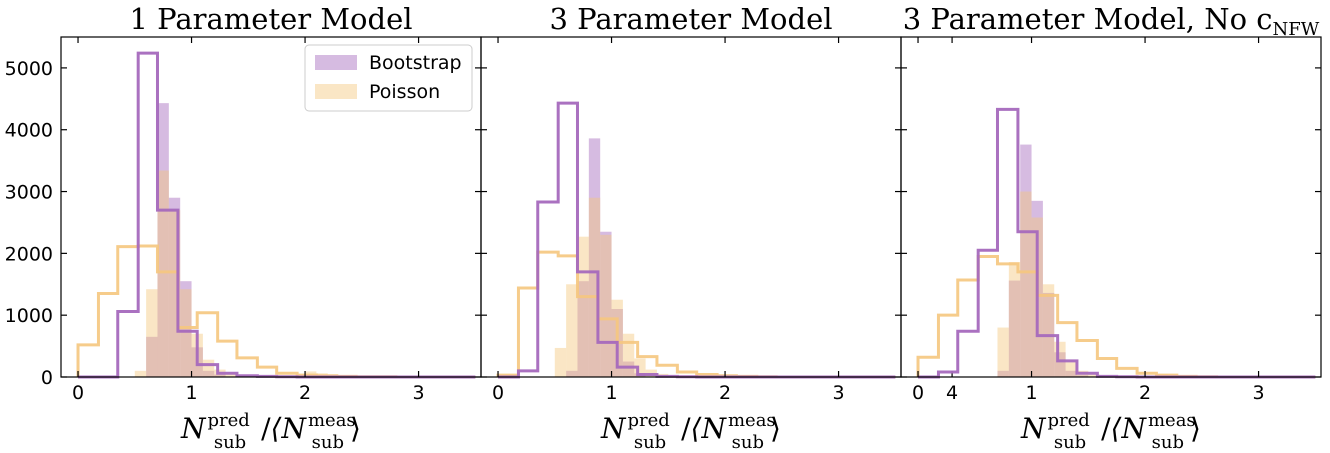 Image resolution: width=1330 pixels, height=453 pixels. Describe the element at coordinates (29, 254) in the screenshot. I see `y-tick-label: 2000` at that location.